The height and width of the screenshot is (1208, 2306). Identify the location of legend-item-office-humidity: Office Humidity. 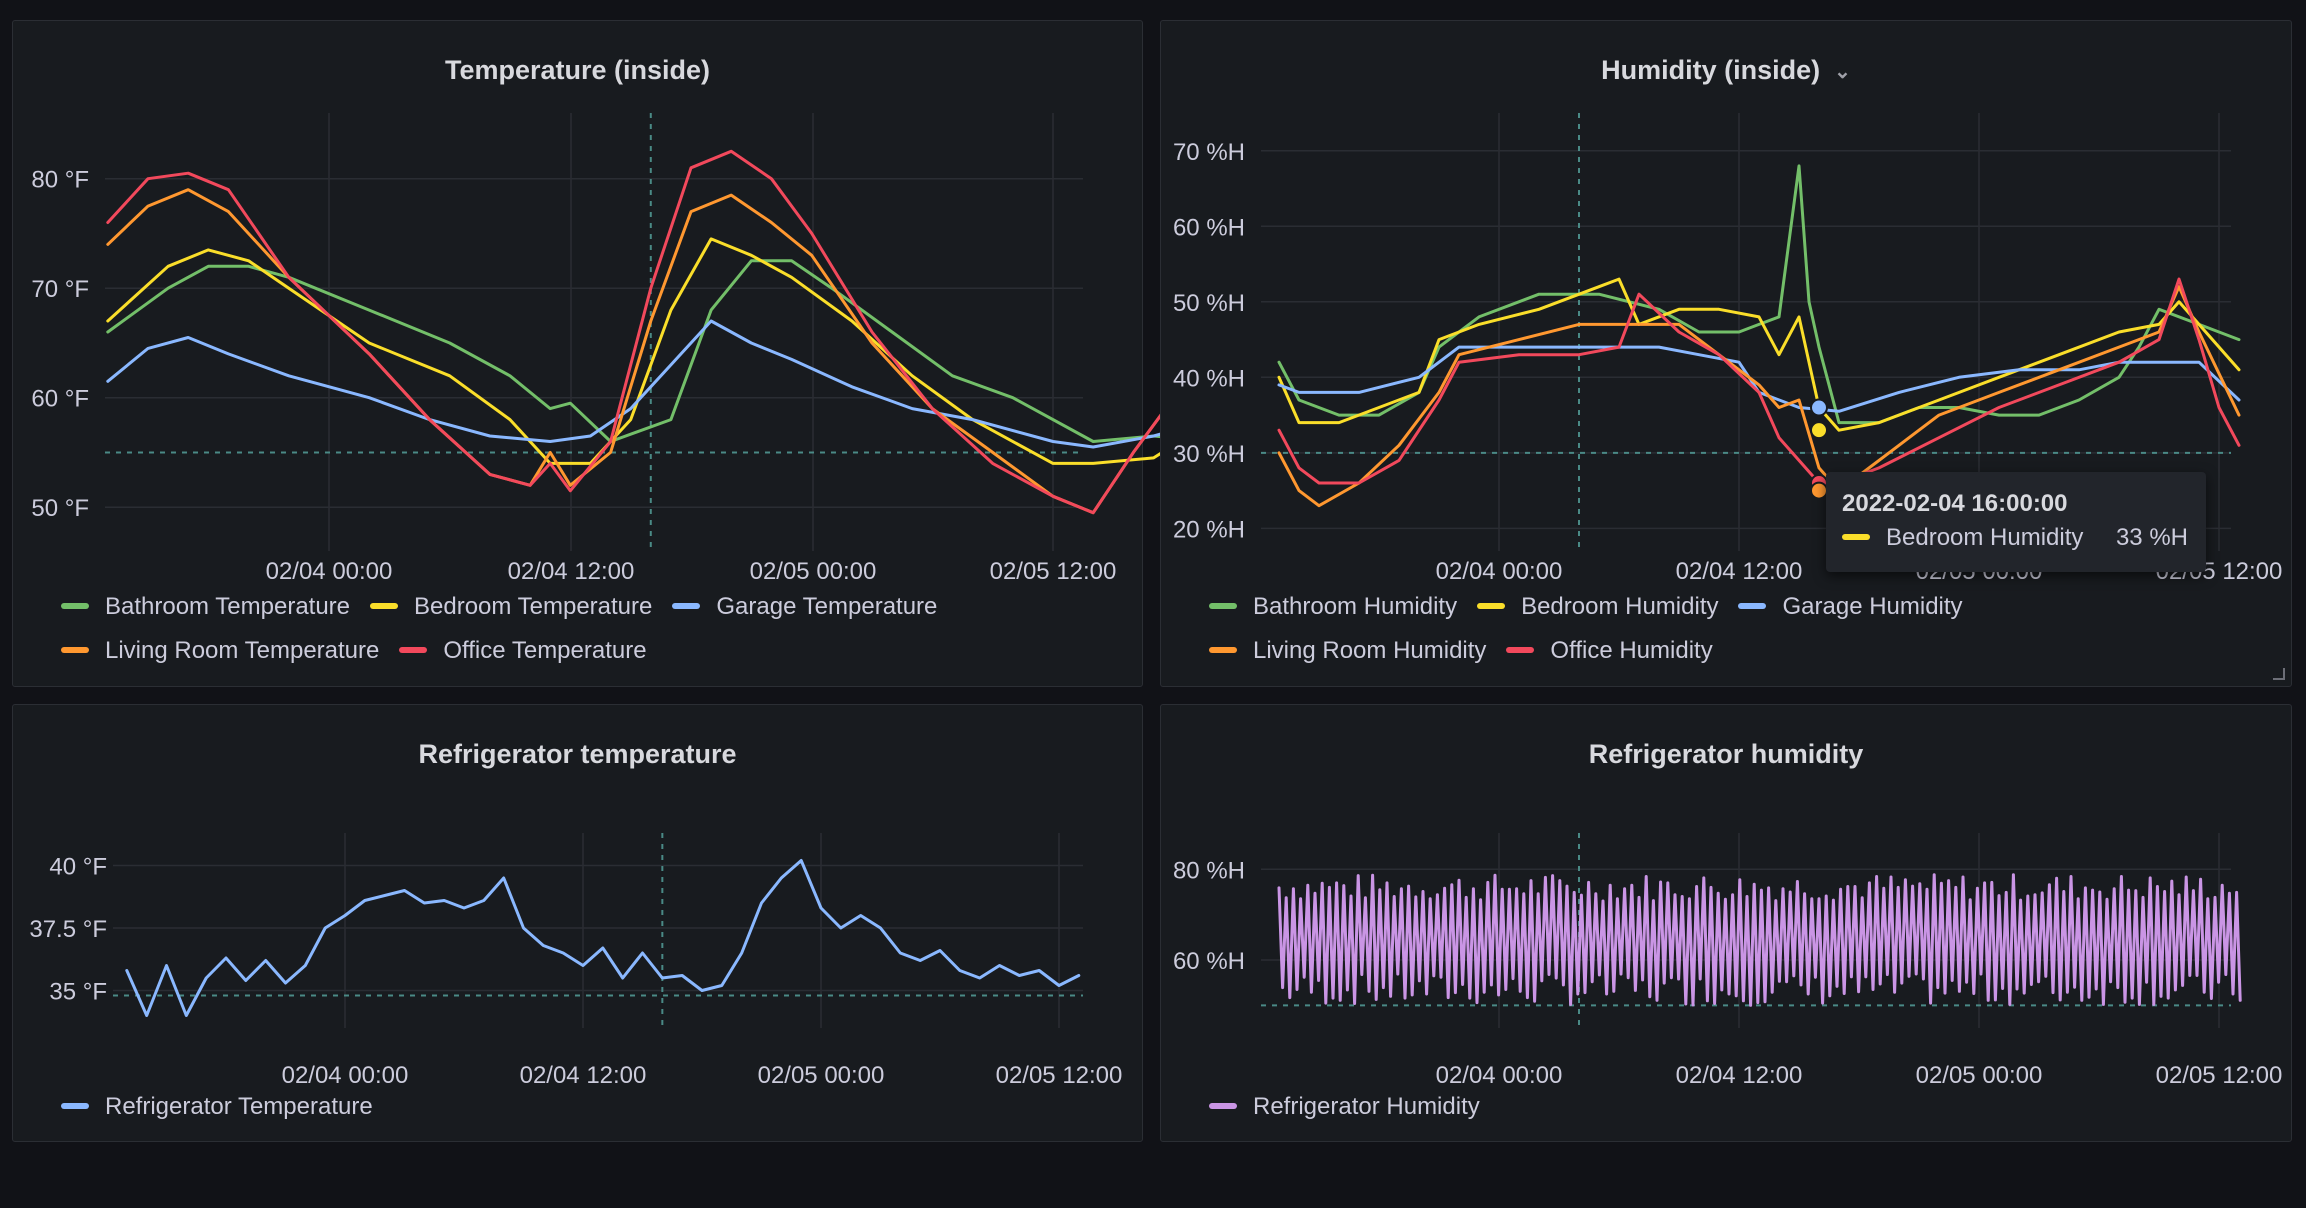
(1609, 651).